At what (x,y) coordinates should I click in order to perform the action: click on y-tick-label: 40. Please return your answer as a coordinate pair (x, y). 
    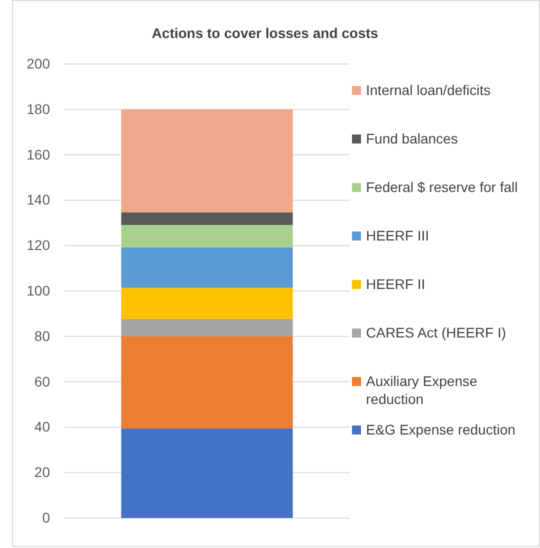
    Looking at the image, I should click on (42, 426).